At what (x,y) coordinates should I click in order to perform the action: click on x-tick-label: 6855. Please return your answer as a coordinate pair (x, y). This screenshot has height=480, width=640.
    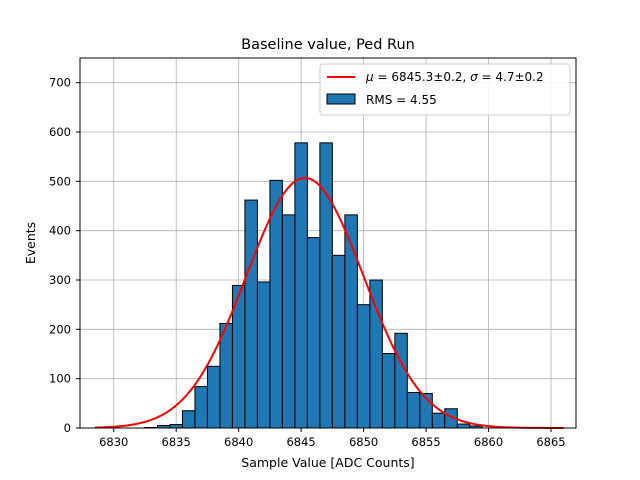
    Looking at the image, I should click on (425, 442).